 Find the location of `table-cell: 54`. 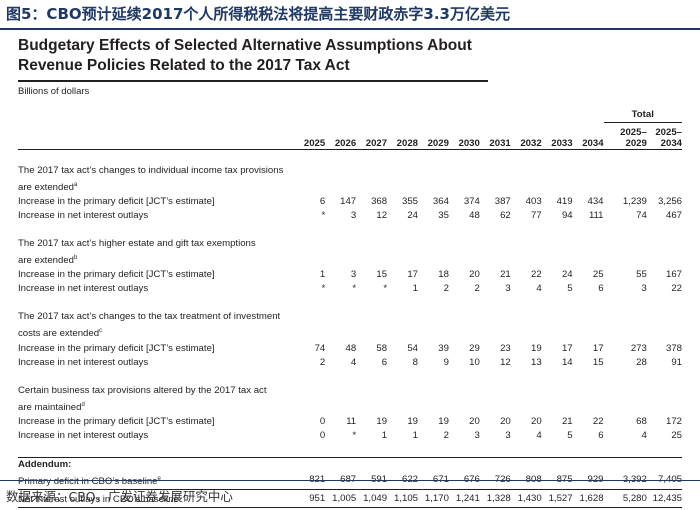

table-cell: 54 is located at coordinates (412, 348).